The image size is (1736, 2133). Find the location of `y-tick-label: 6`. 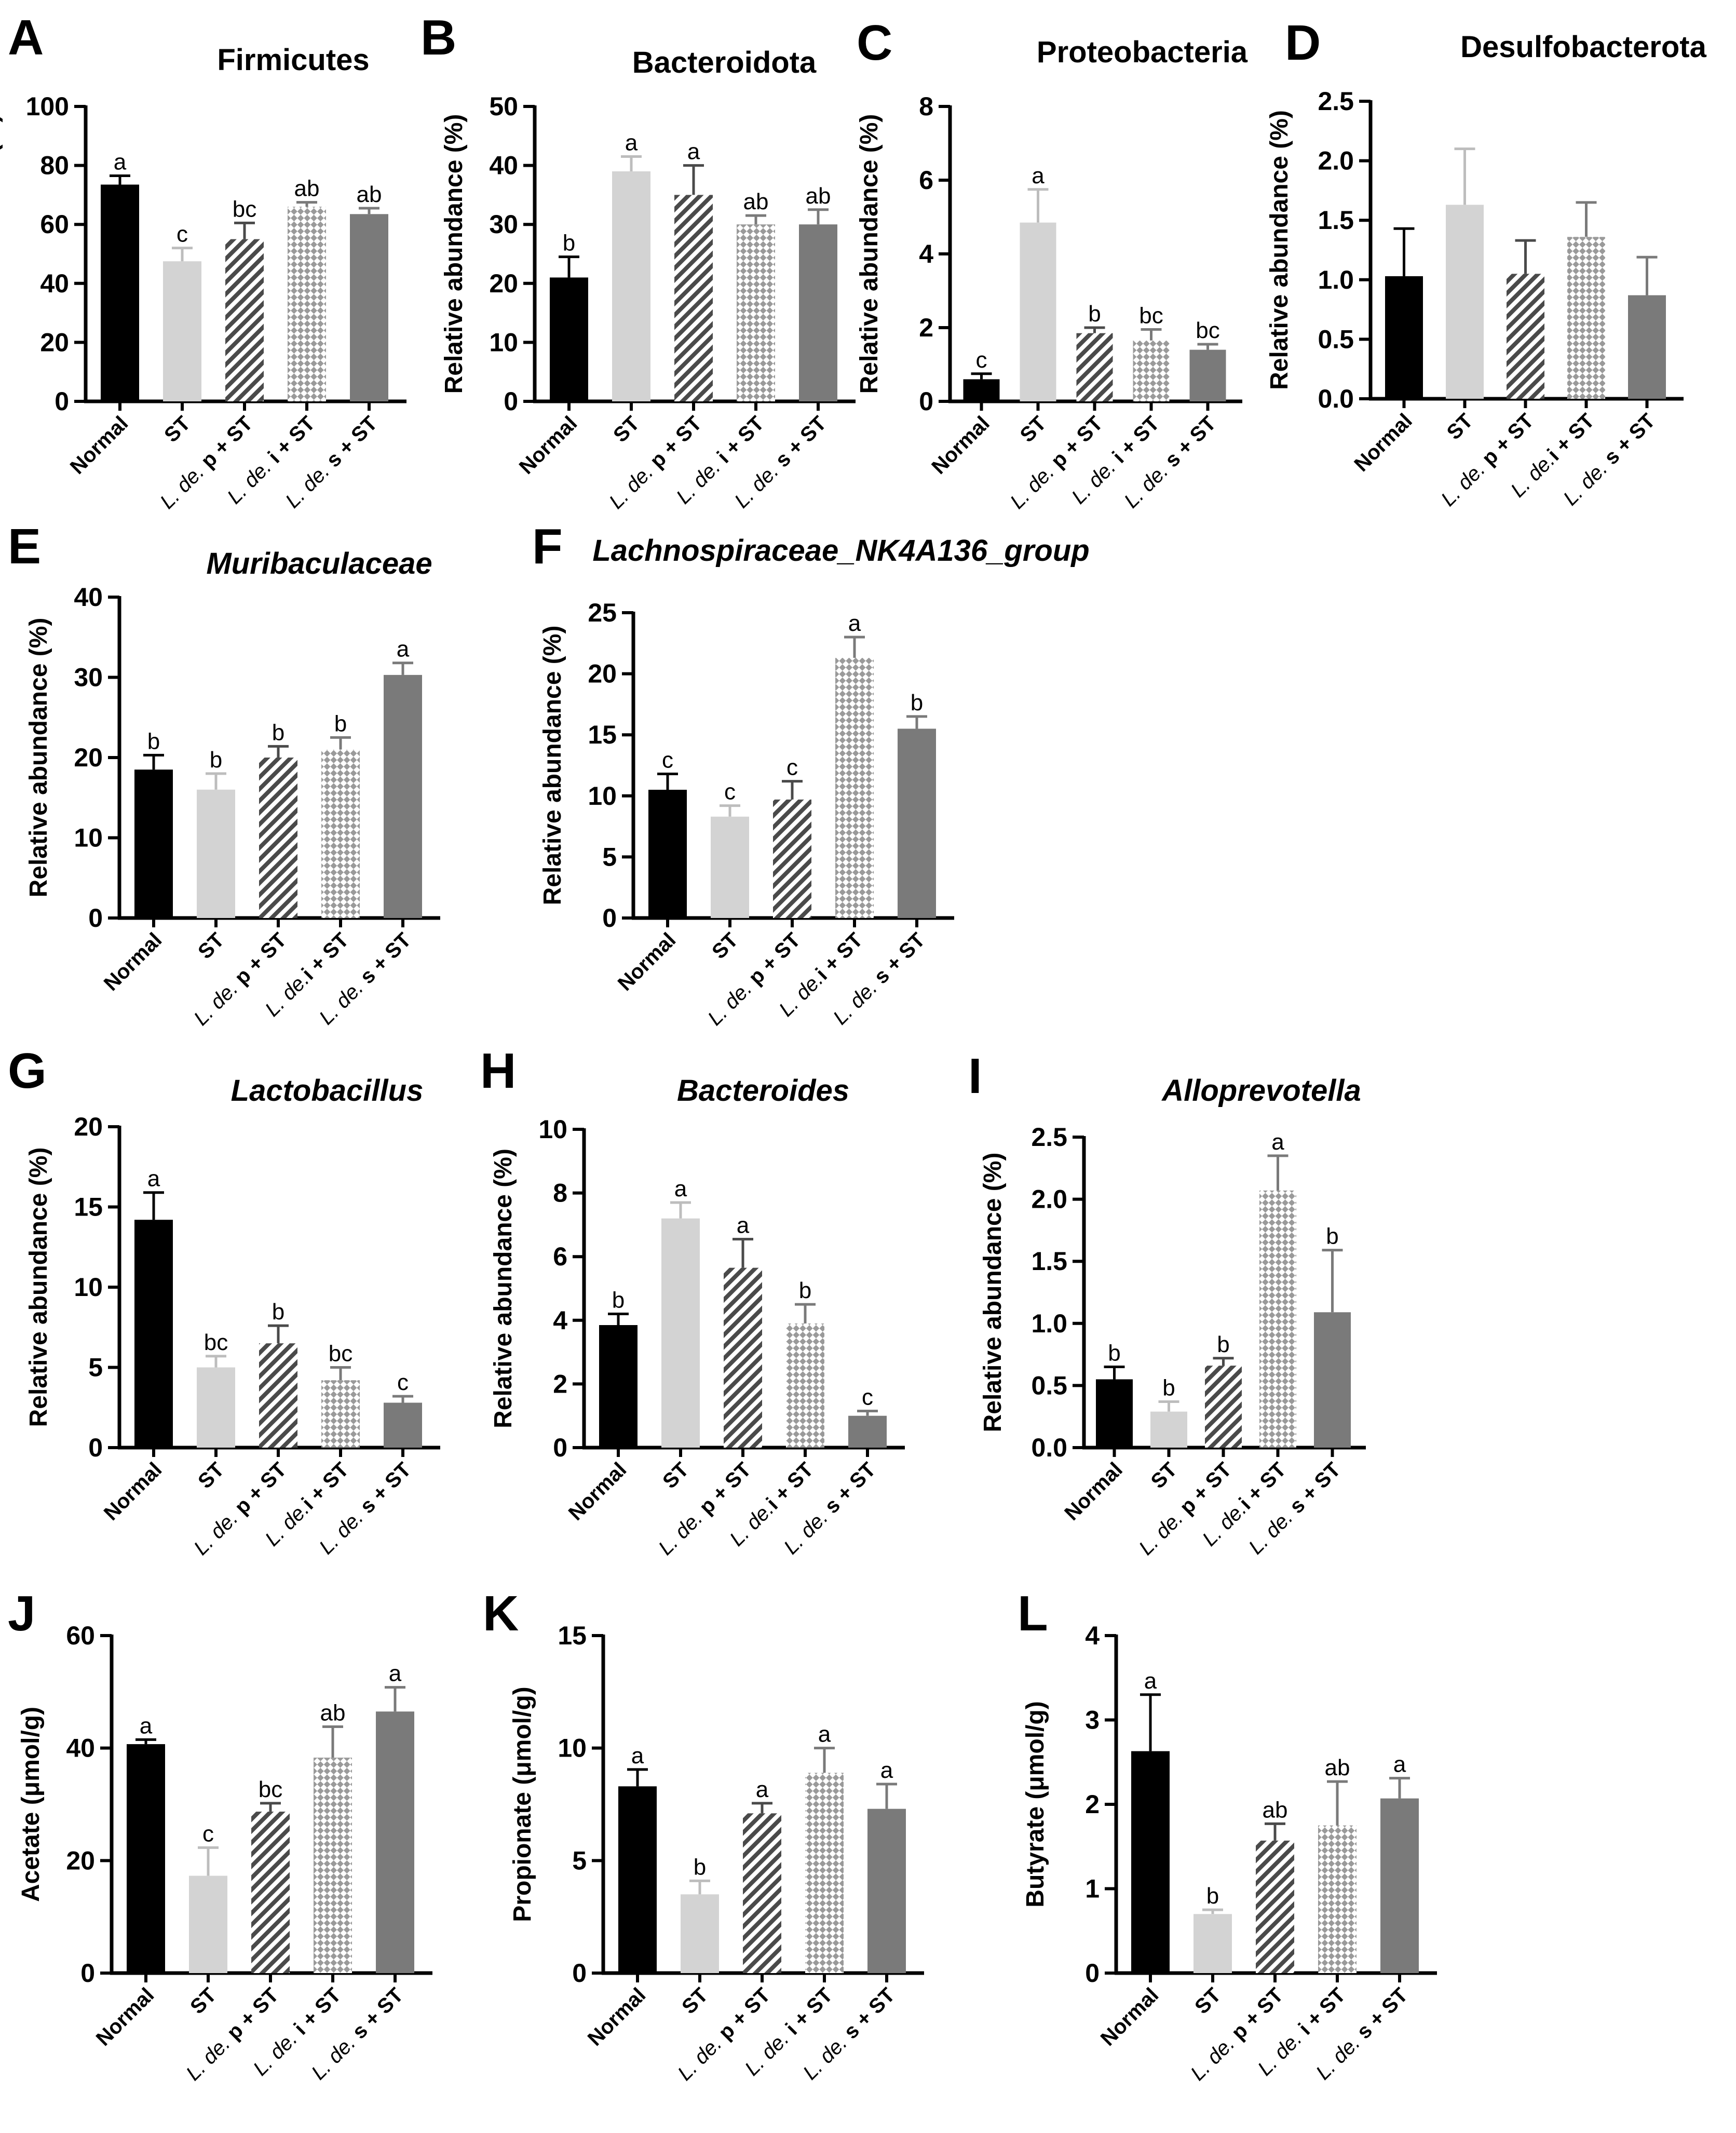

y-tick-label: 6 is located at coordinates (926, 180).